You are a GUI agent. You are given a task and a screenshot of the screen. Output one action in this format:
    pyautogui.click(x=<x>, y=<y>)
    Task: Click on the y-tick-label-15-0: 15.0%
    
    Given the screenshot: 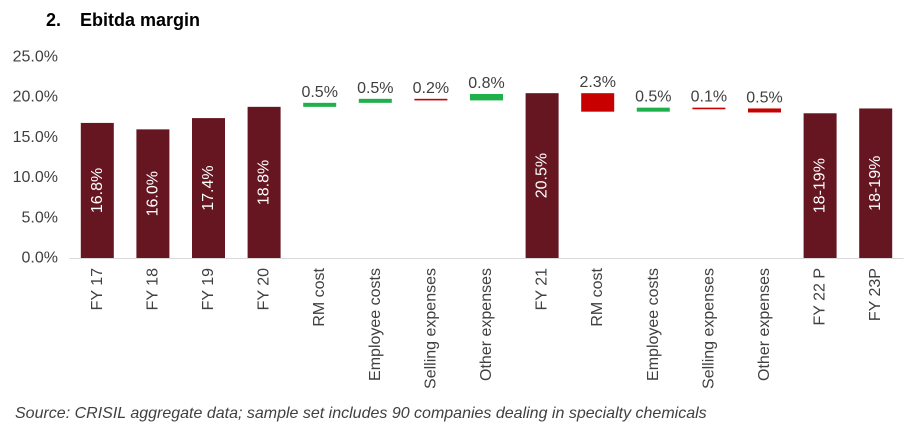 What is the action you would take?
    pyautogui.click(x=35, y=137)
    